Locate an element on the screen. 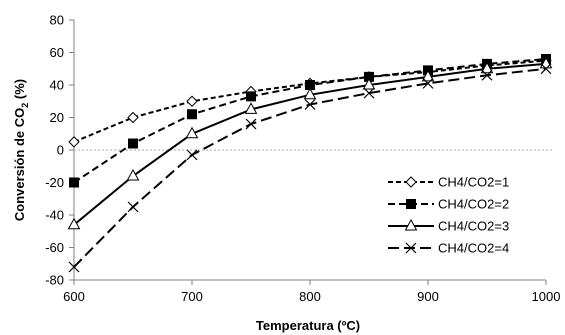 This screenshot has width=565, height=335. legend: CH4/CO2=1 CH4/CO2=2 CH4/CO2=3 CH4/CO2=4 is located at coordinates (448, 215).